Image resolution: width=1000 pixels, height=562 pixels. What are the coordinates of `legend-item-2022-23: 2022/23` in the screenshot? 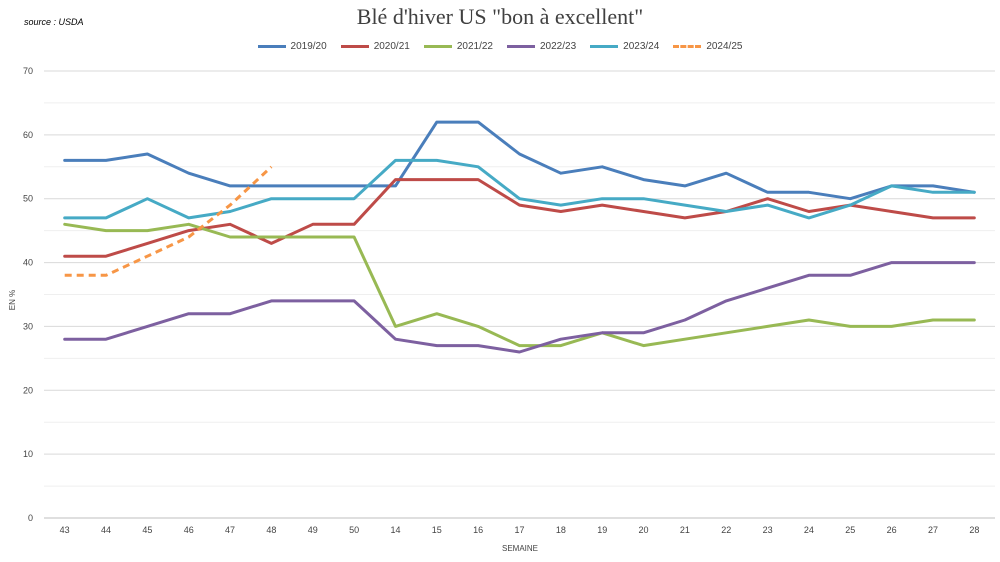 It's located at (541, 46).